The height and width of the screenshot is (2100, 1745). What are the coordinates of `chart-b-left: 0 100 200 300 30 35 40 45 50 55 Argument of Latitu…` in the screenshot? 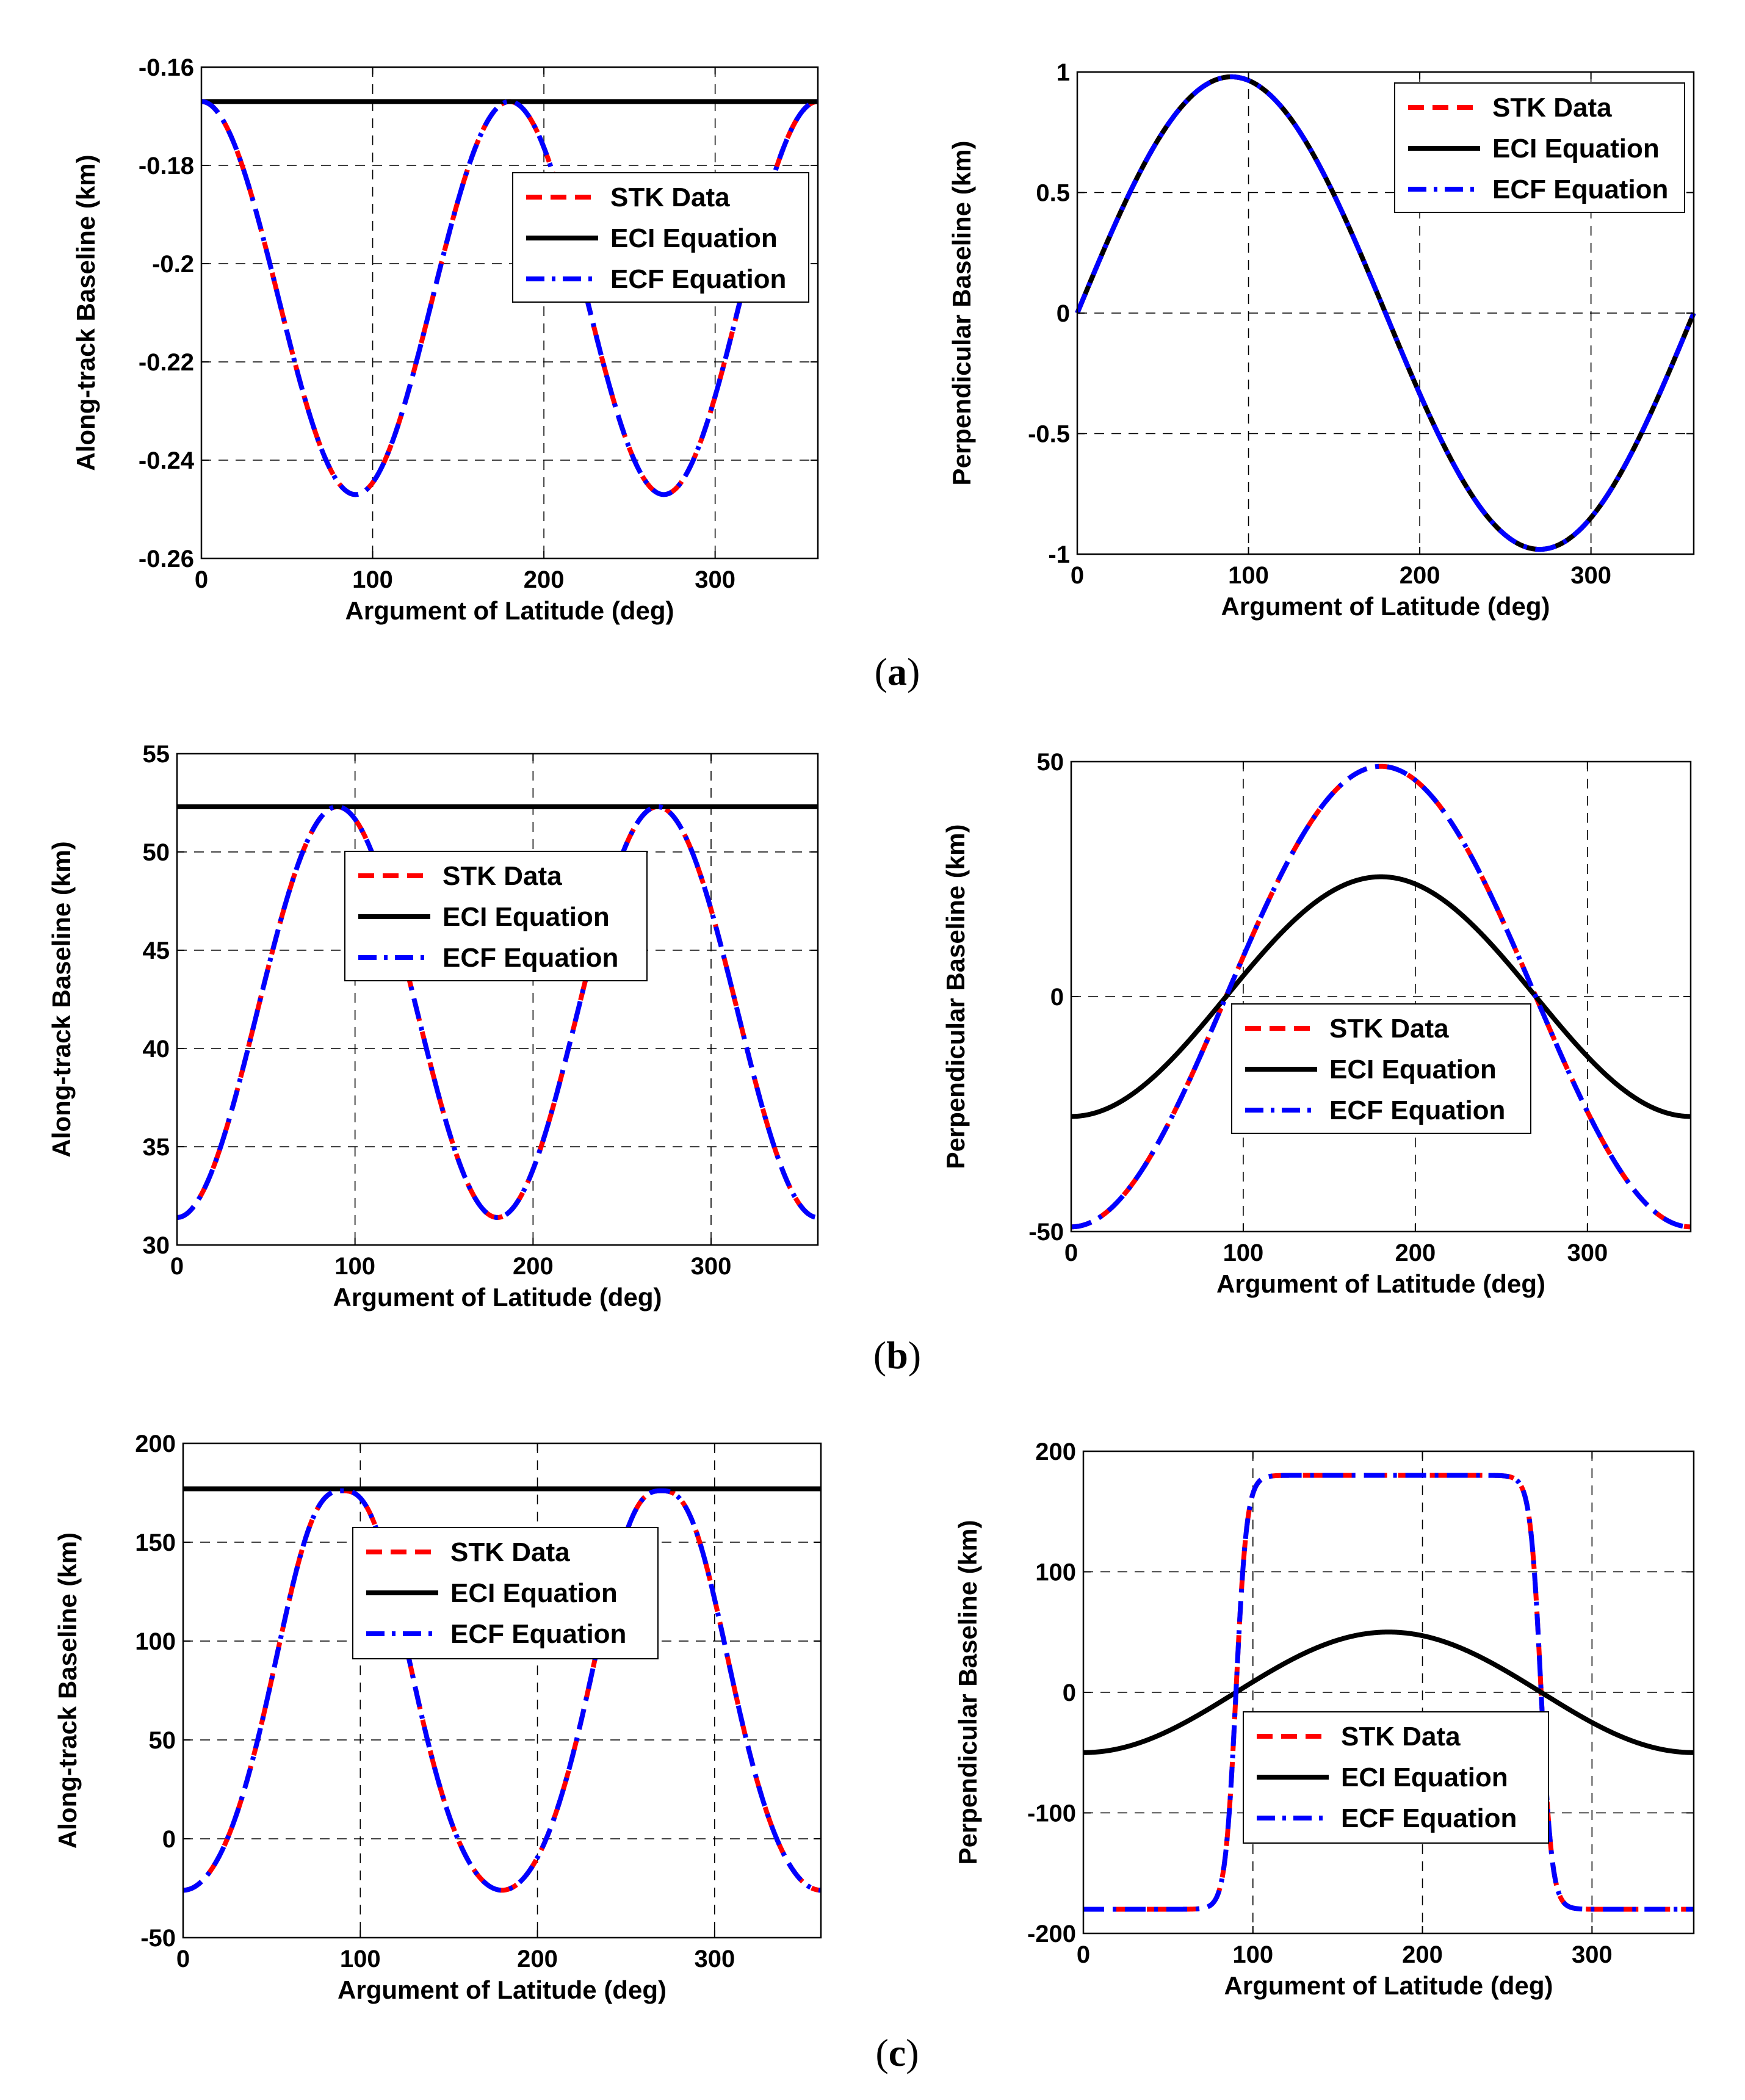 It's located at (433, 1026).